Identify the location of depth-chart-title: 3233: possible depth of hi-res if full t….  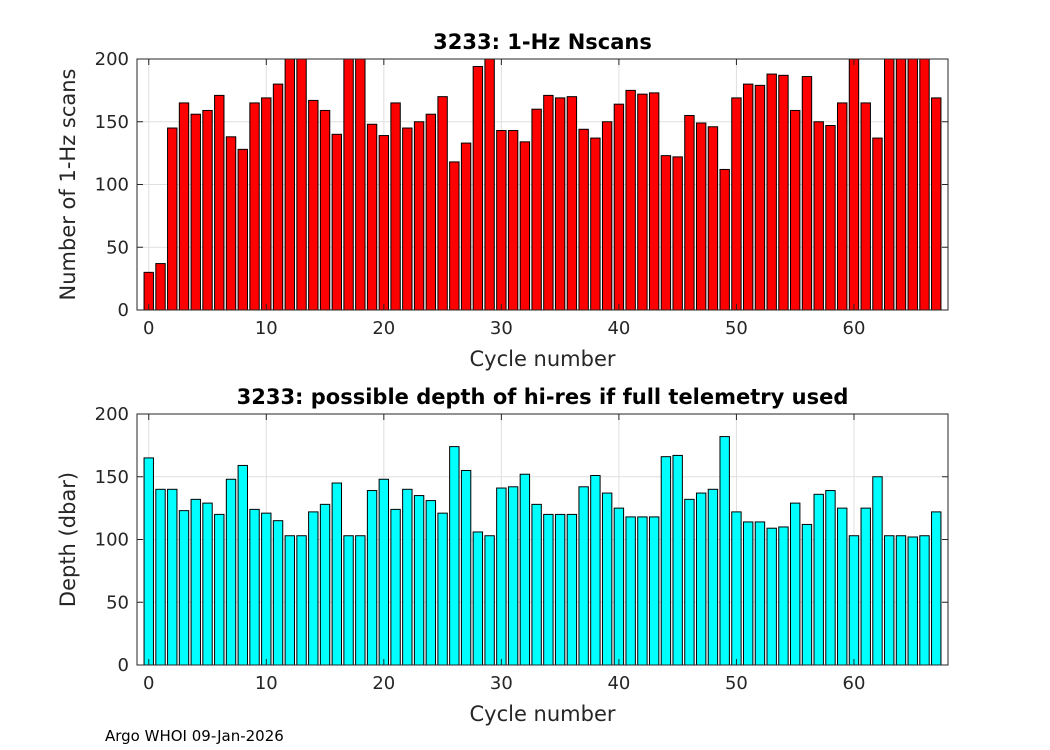
(543, 397).